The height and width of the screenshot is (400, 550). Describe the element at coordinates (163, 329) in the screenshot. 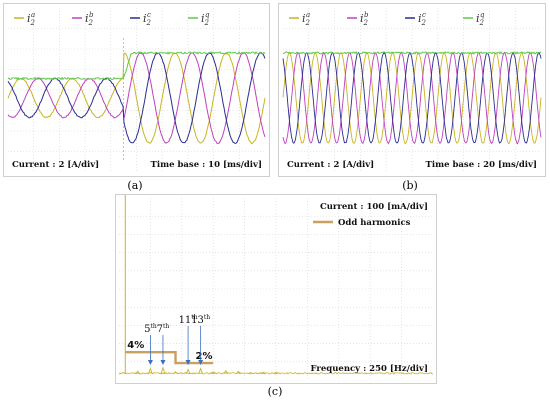

I see `harmonic-label: 7th` at that location.